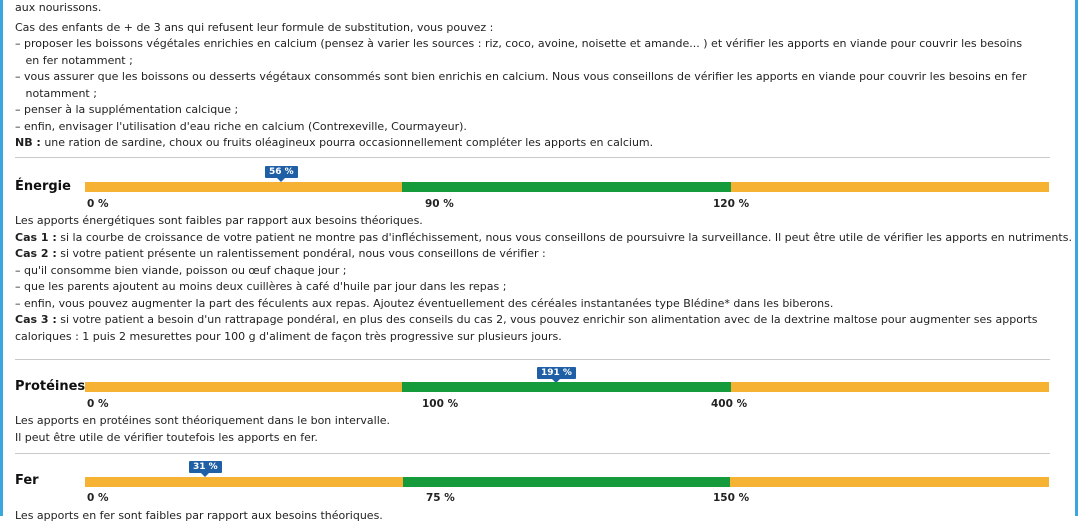 This screenshot has height=525, width=1078. I want to click on page-frame-right, so click(1076, 258).